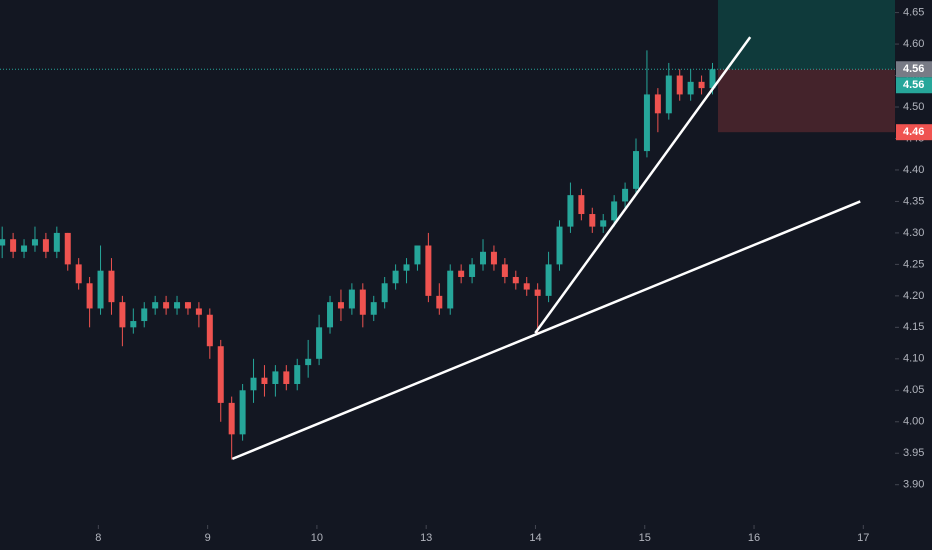 The width and height of the screenshot is (932, 550). I want to click on y-tick-label: 4.35, so click(913, 201).